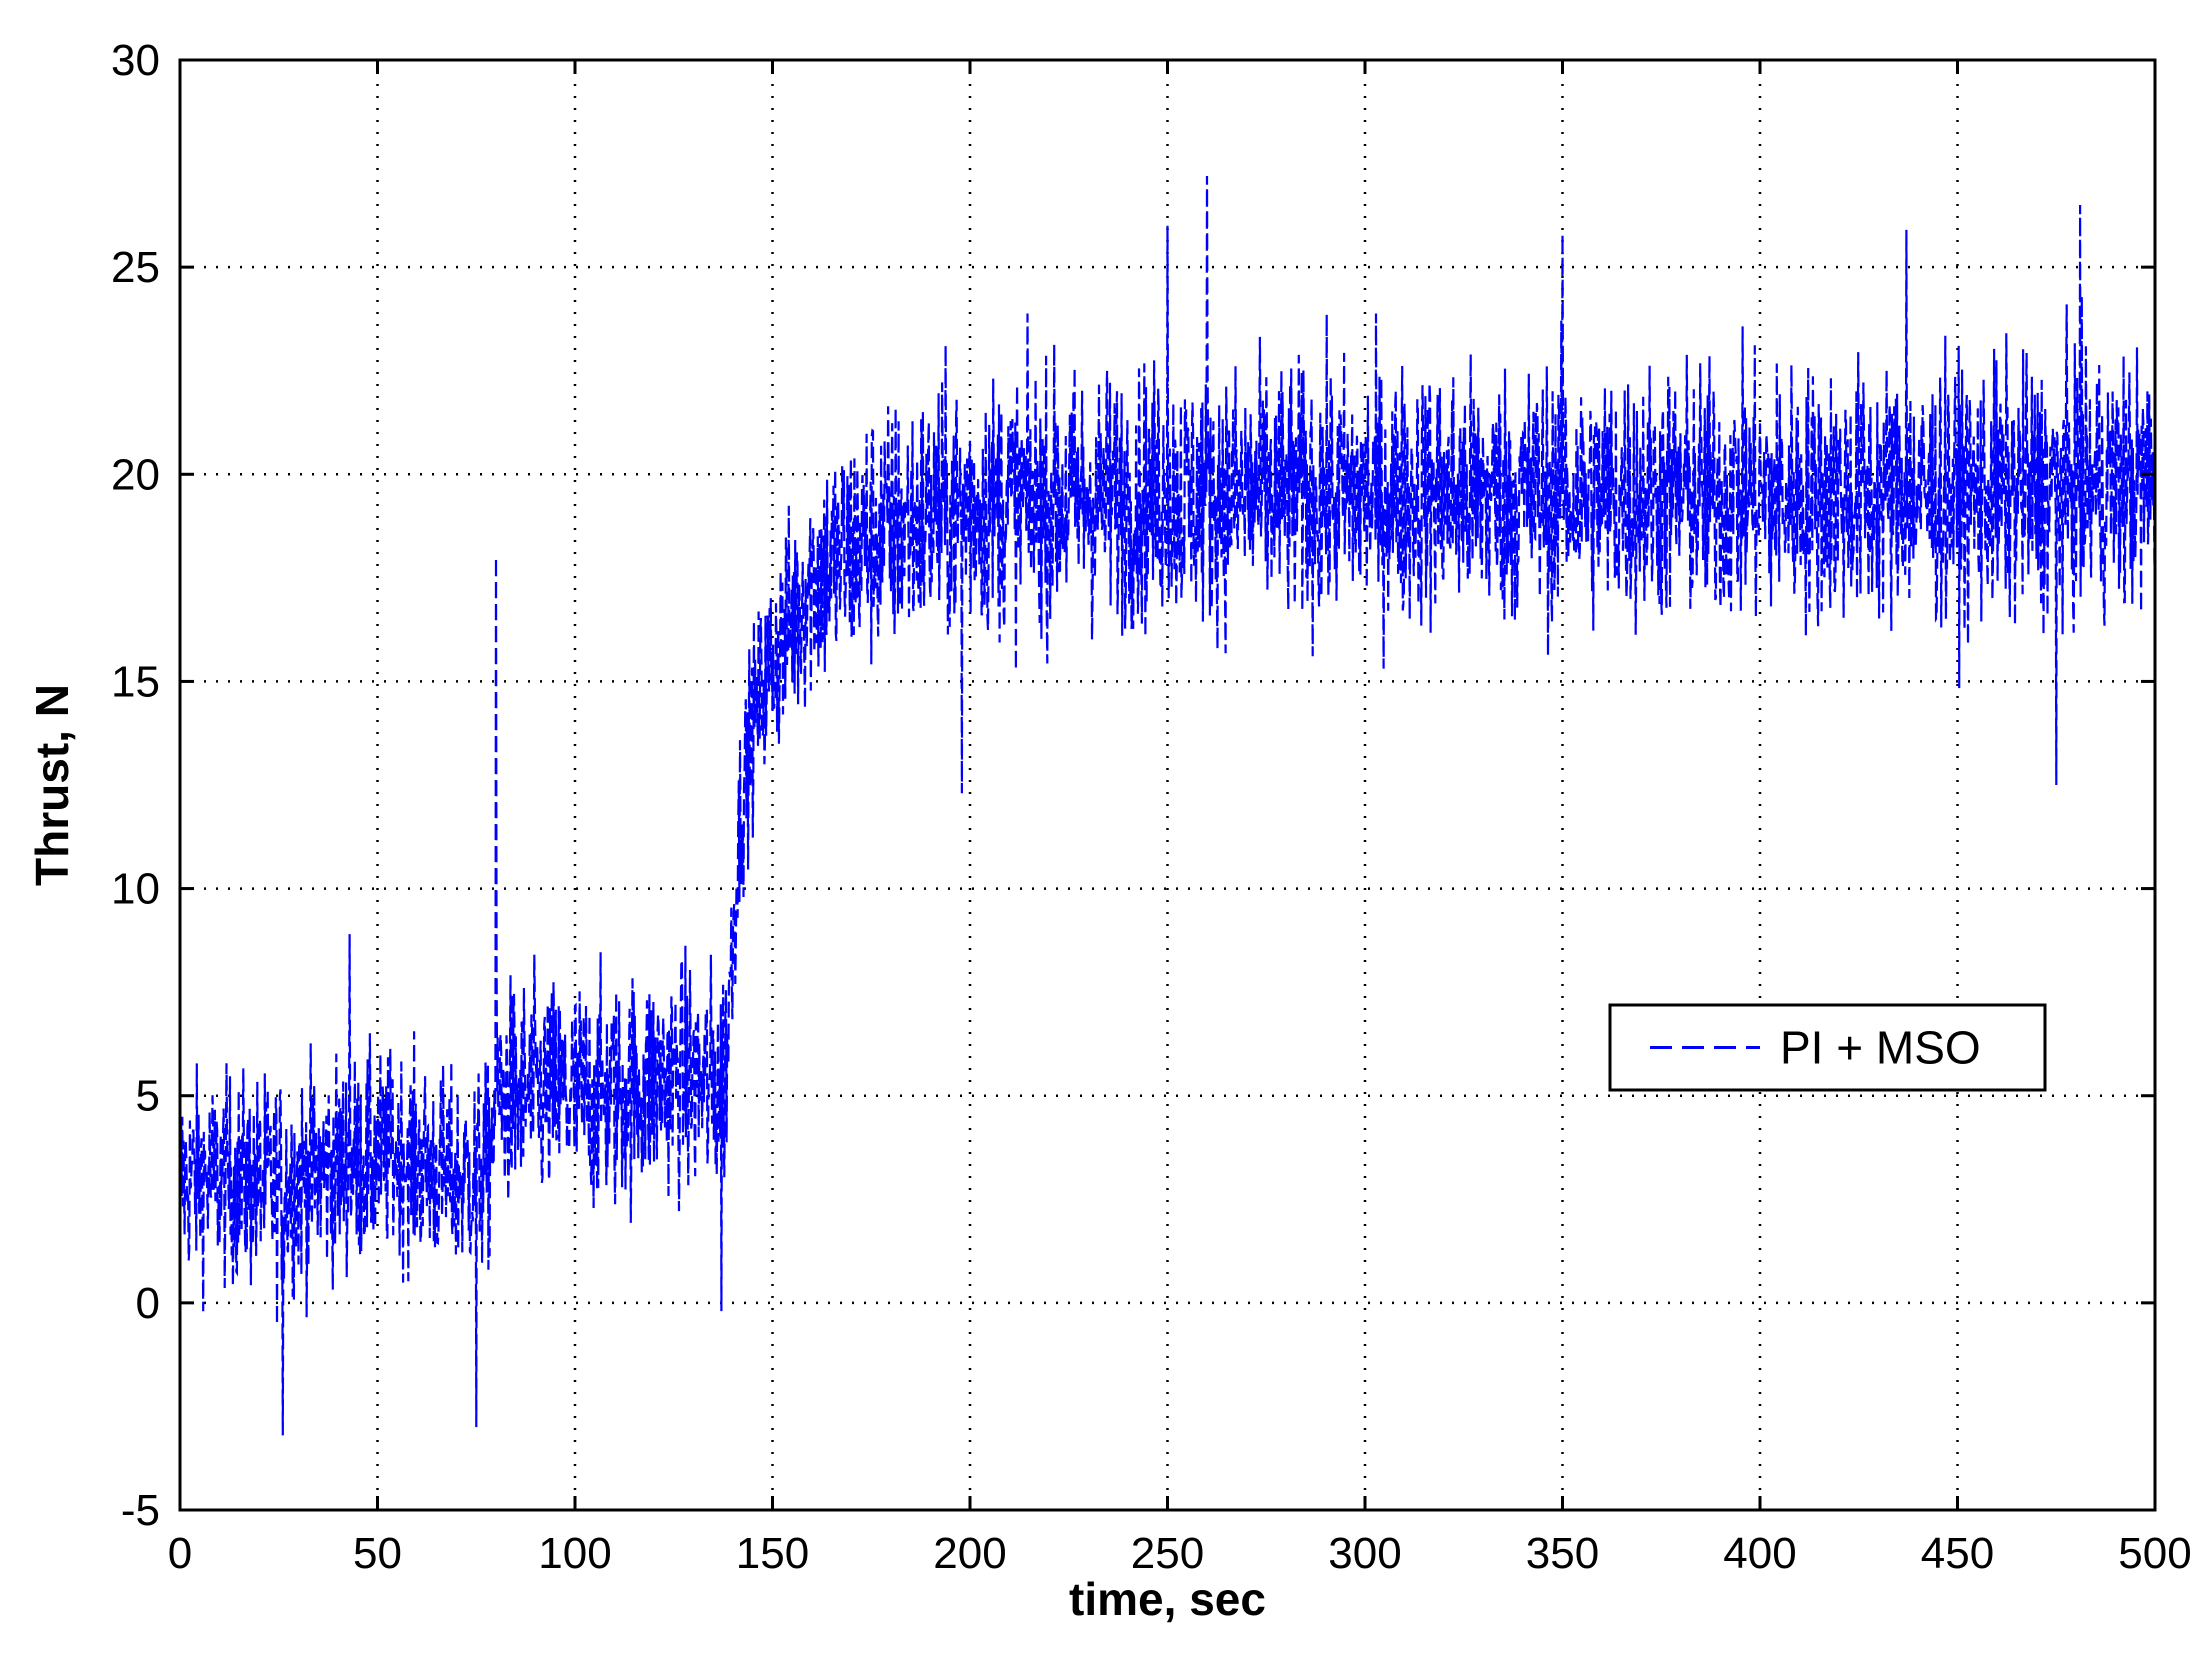  I want to click on x-tick-label-8: 400, so click(1759, 1553).